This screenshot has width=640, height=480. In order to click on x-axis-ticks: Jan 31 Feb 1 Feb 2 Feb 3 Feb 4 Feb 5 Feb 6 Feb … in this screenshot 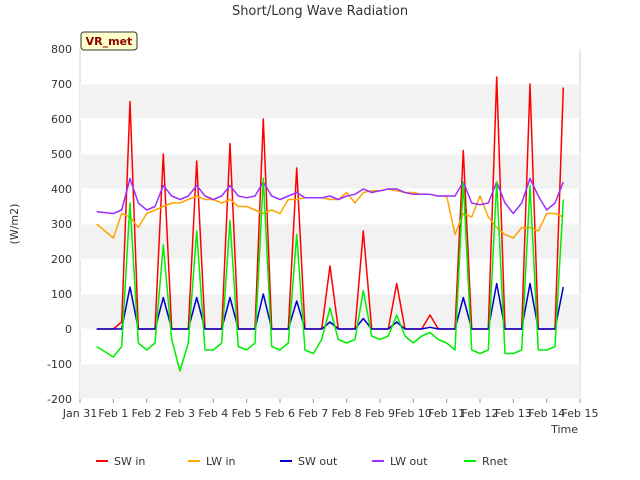, I will do `click(330, 409)`.